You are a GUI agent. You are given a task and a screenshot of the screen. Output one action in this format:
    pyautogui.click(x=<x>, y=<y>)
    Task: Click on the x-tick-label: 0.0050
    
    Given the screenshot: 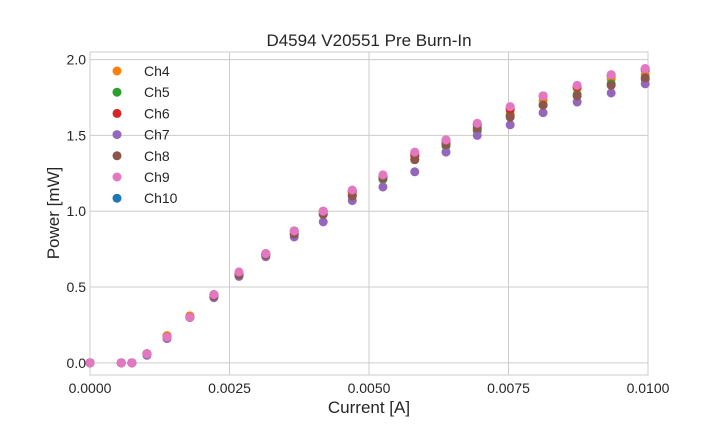 What is the action you would take?
    pyautogui.click(x=369, y=388)
    